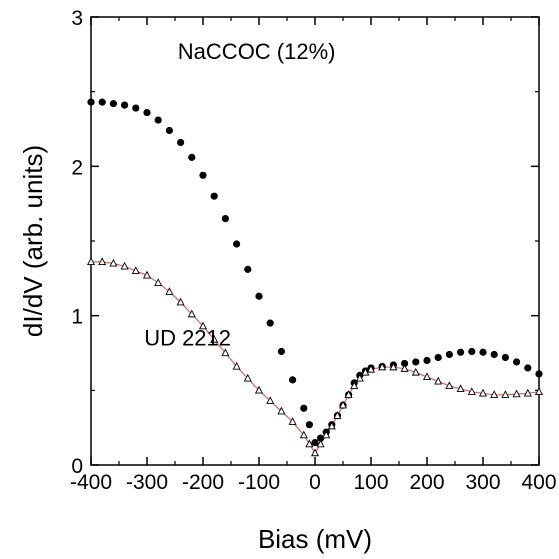  I want to click on x-tick-label: -300, so click(147, 482).